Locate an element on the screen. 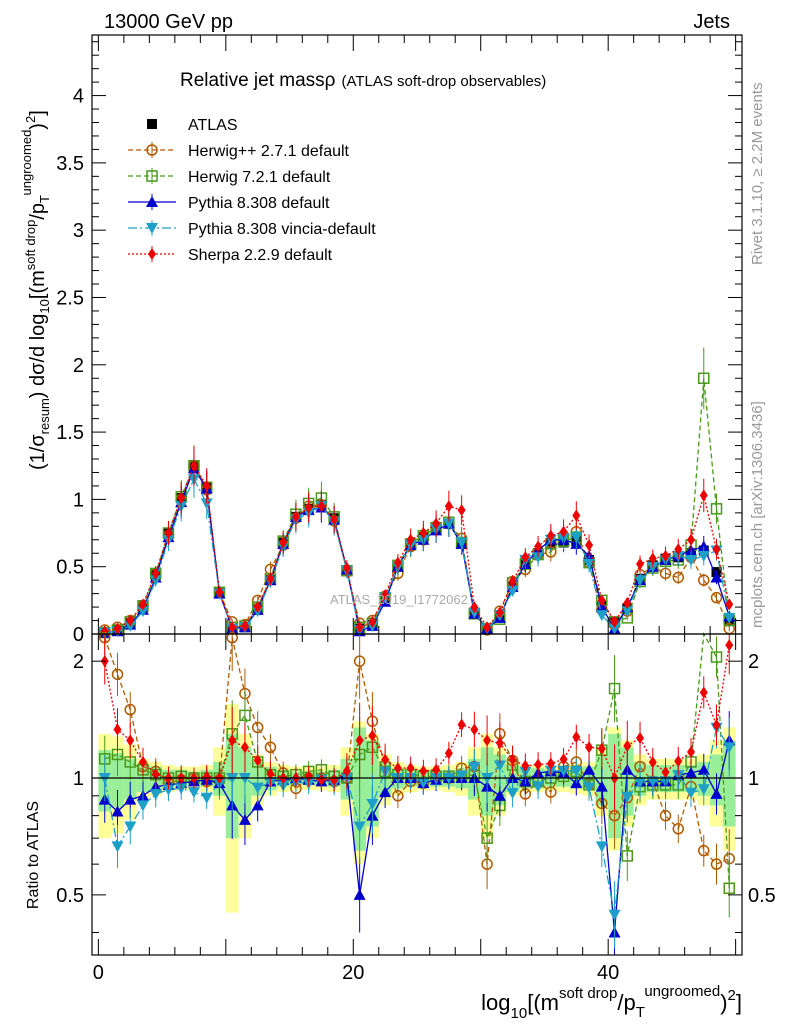 The height and width of the screenshot is (1024, 786). y-tick-label: 2 is located at coordinates (78, 366).